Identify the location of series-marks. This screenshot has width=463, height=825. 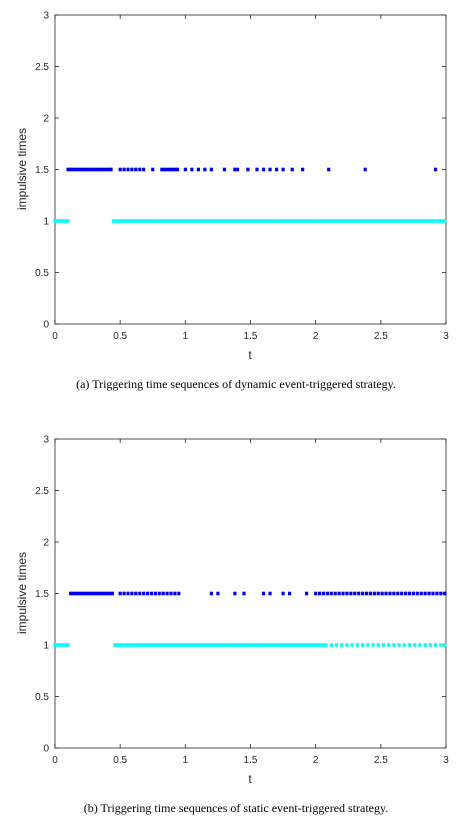
(250, 195).